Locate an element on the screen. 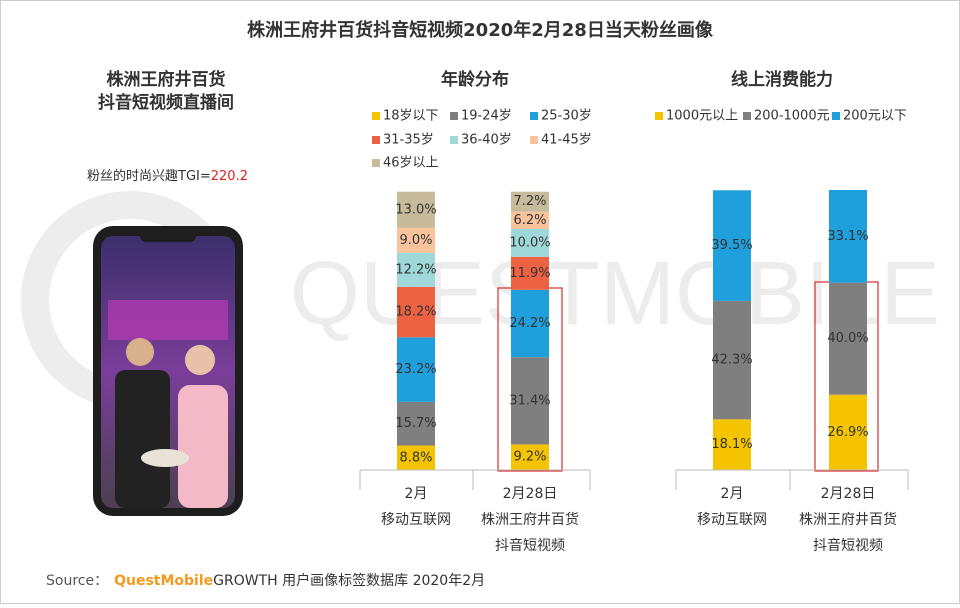 The image size is (960, 608). value-label: 39.5% is located at coordinates (731, 245).